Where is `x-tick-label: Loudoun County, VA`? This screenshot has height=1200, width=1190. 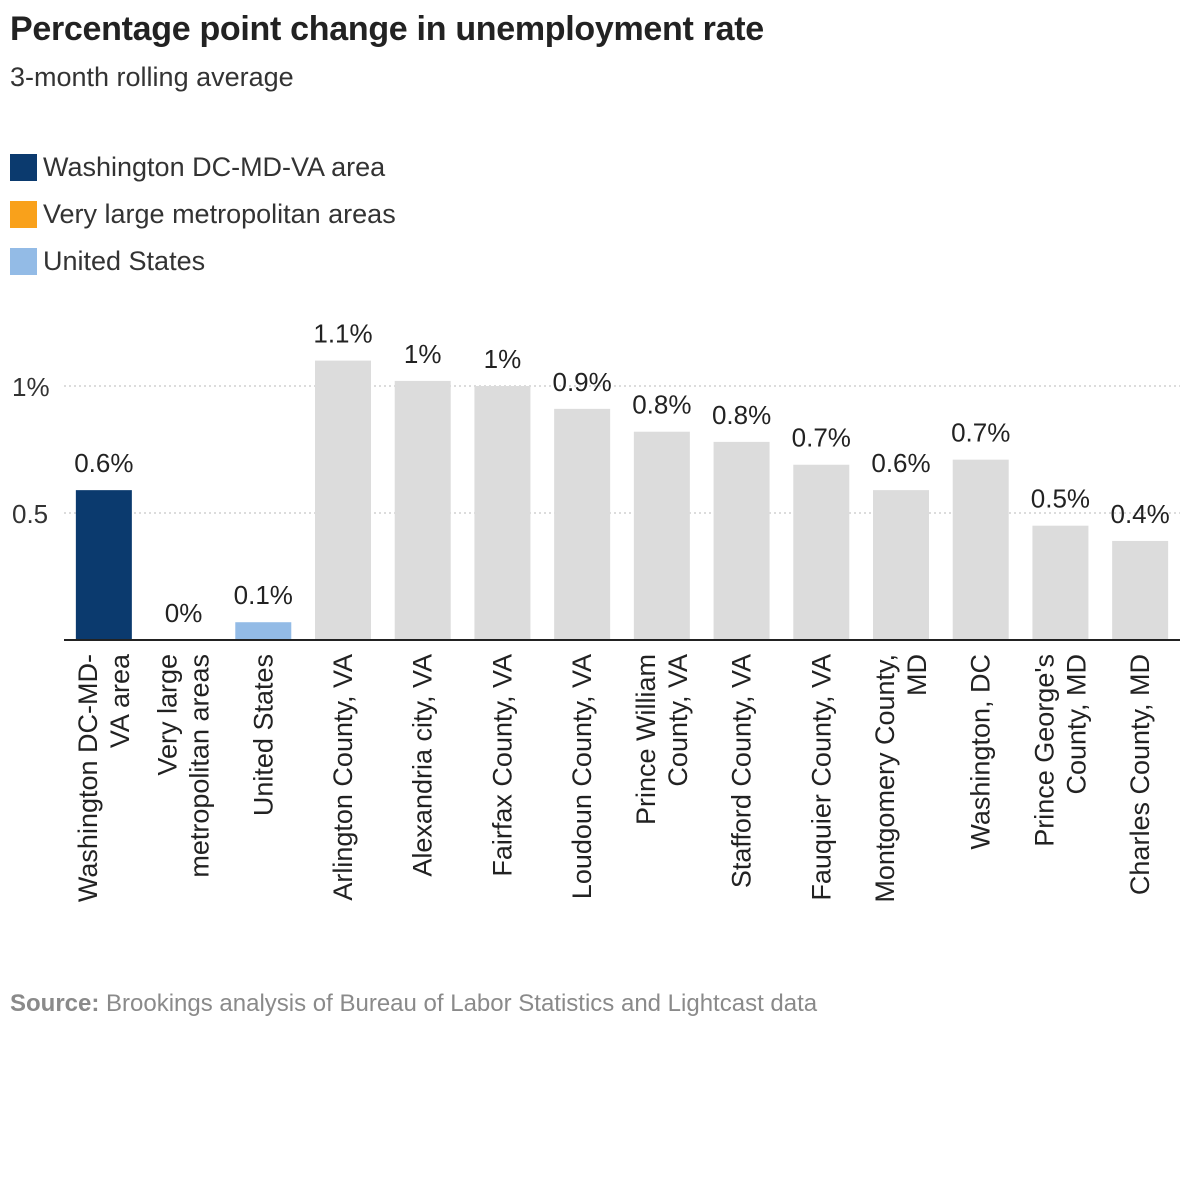
x-tick-label: Loudoun County, VA is located at coordinates (582, 776).